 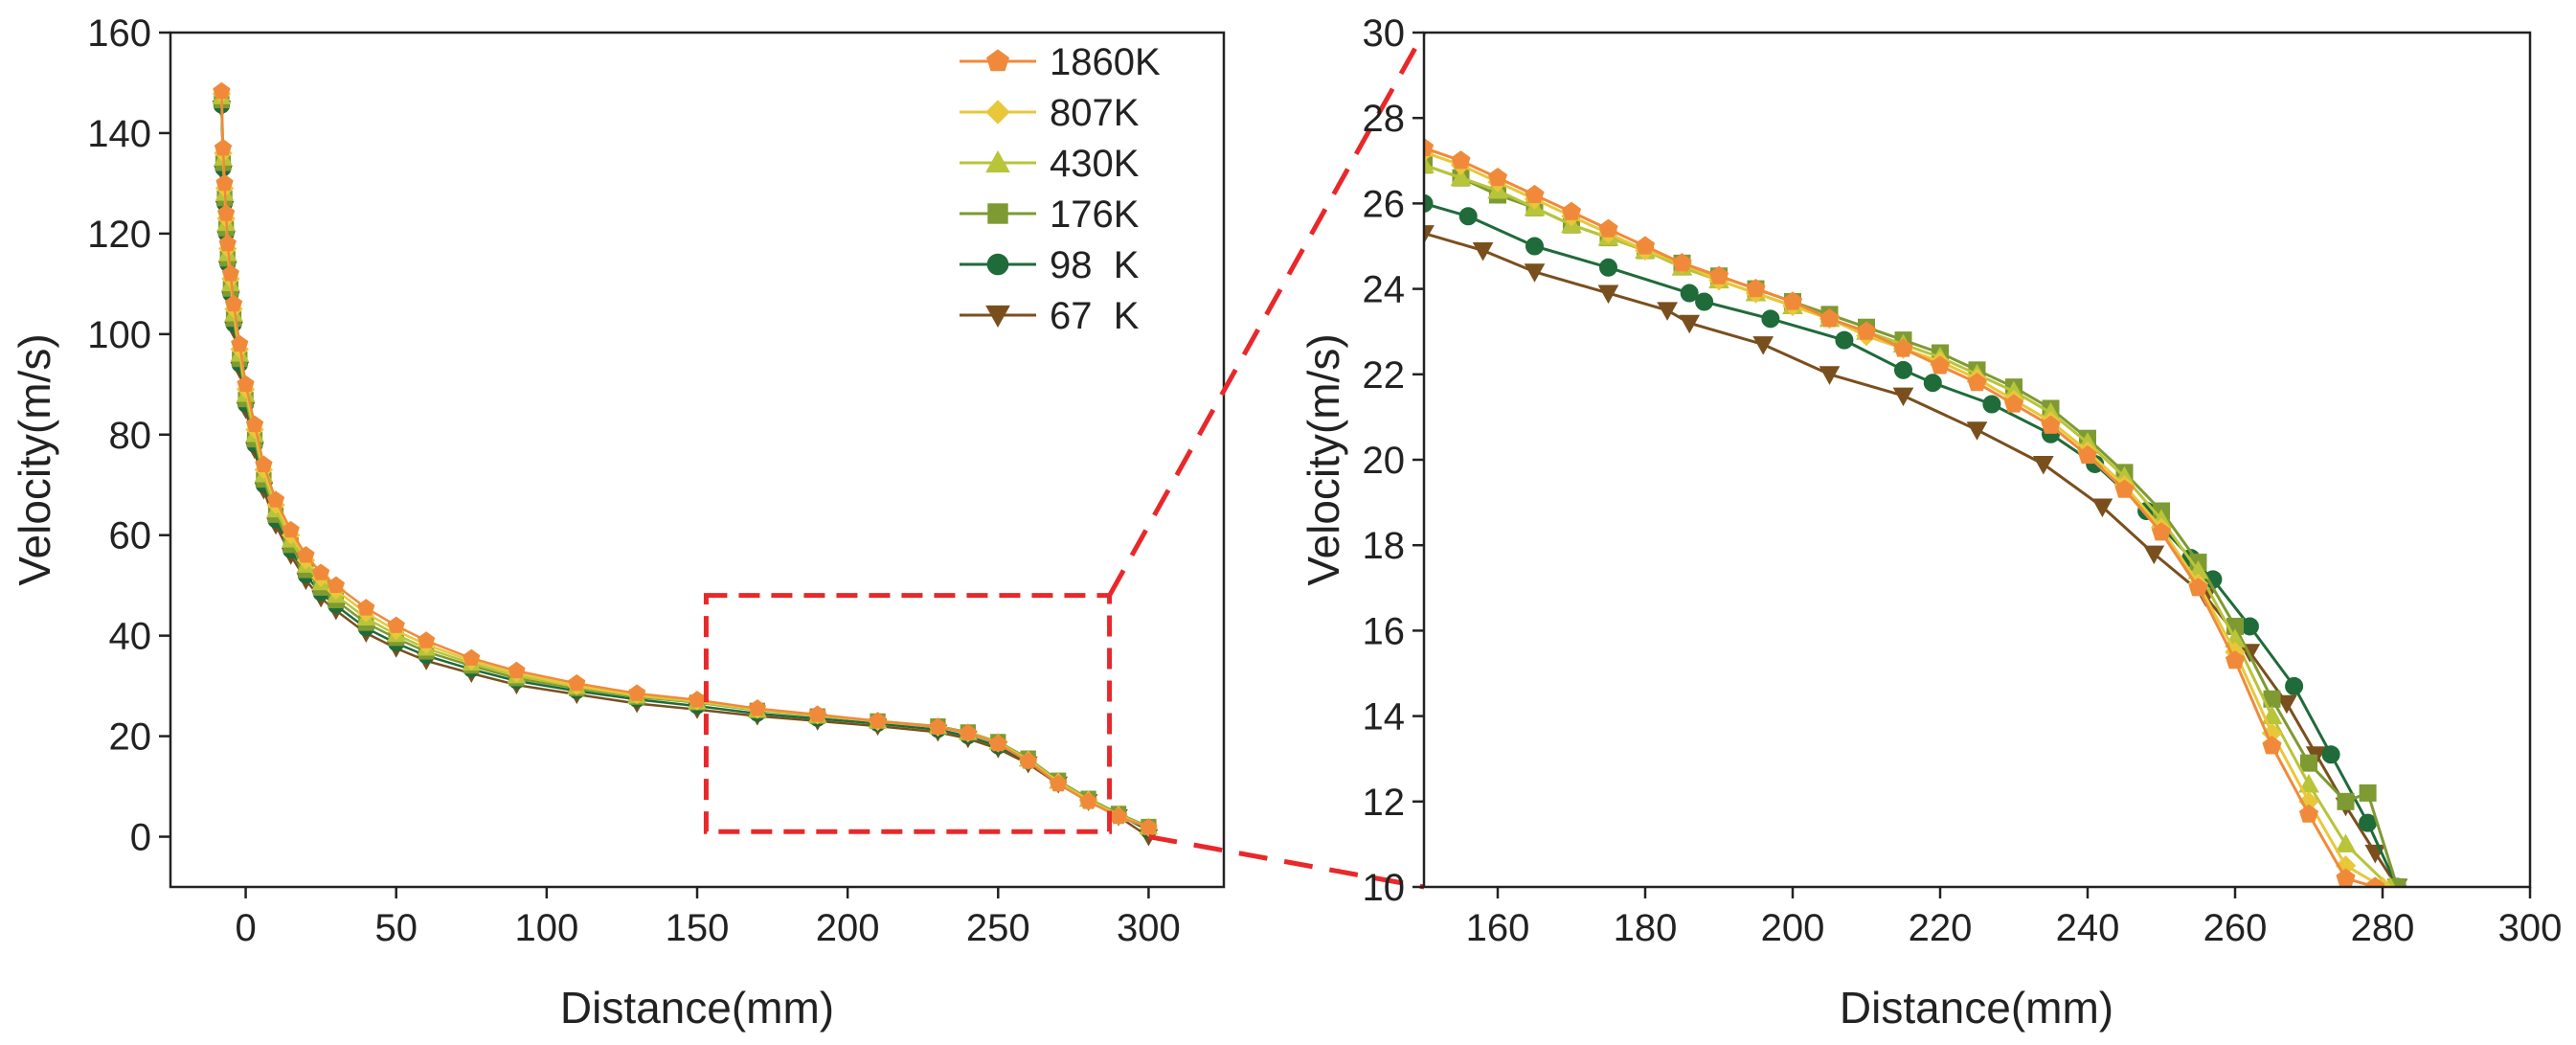 I want to click on zoomed-x-tick-label: 260, so click(x=2235, y=928).